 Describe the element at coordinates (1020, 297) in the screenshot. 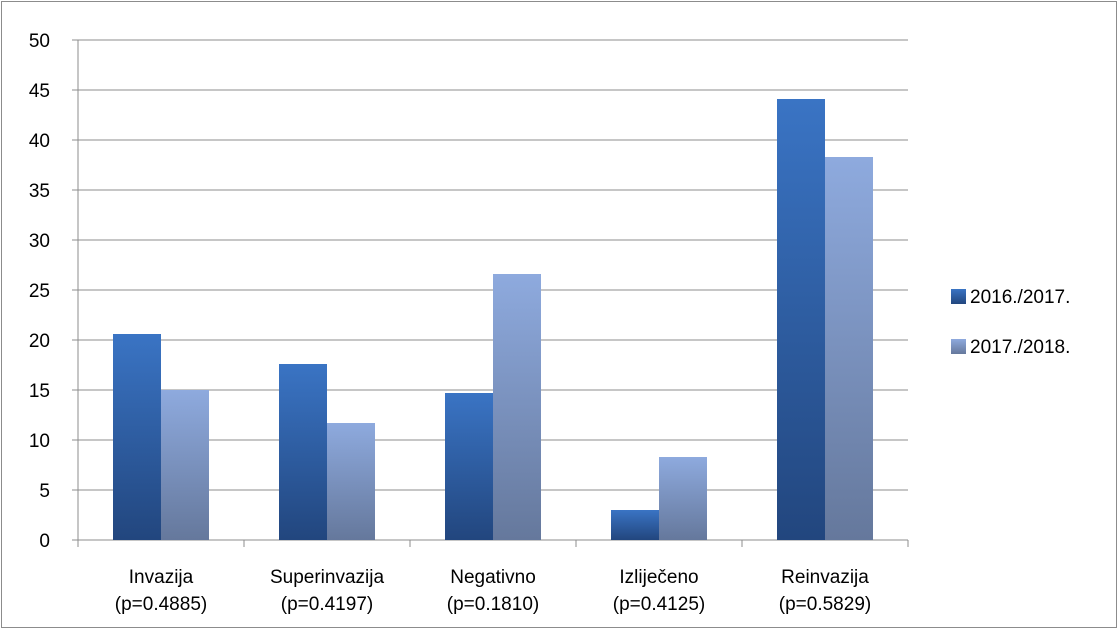

I see `legend-label: 2016./2017.` at that location.